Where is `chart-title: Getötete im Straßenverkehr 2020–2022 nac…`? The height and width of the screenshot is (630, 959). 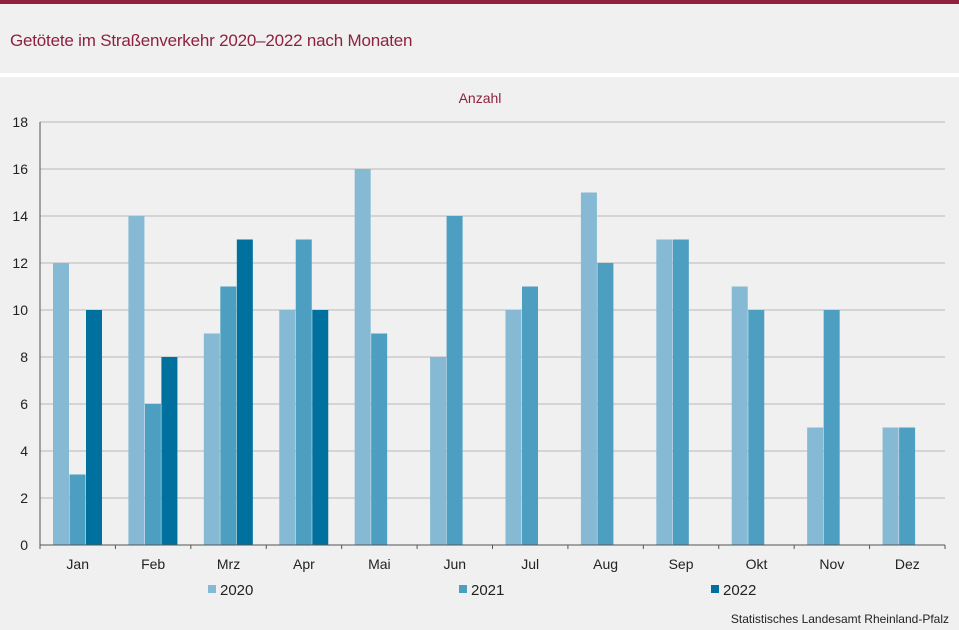
chart-title: Getötete im Straßenverkehr 2020–2022 nac… is located at coordinates (211, 40).